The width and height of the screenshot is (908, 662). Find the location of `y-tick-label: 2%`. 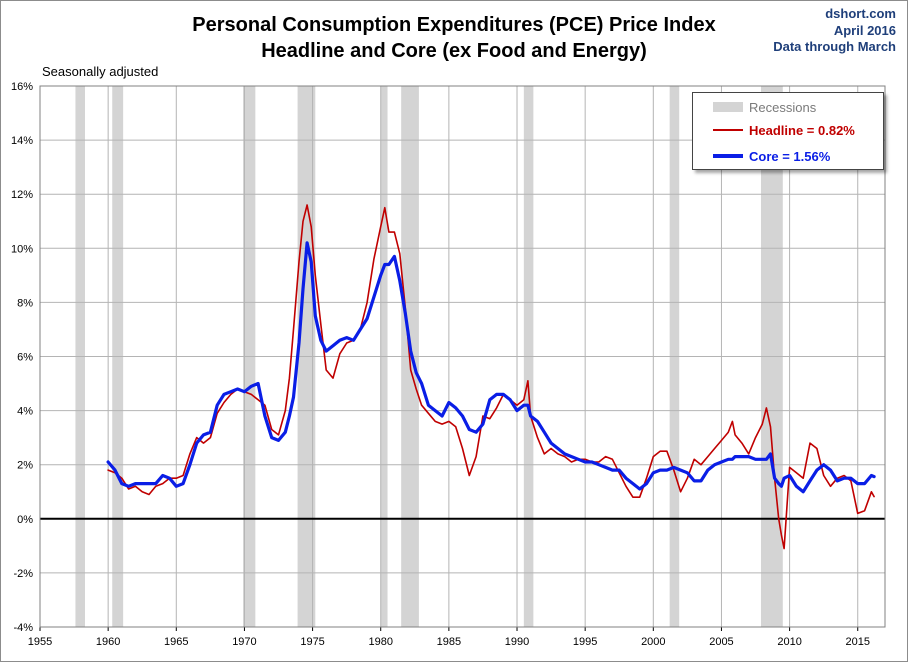

y-tick-label: 2% is located at coordinates (25, 466).